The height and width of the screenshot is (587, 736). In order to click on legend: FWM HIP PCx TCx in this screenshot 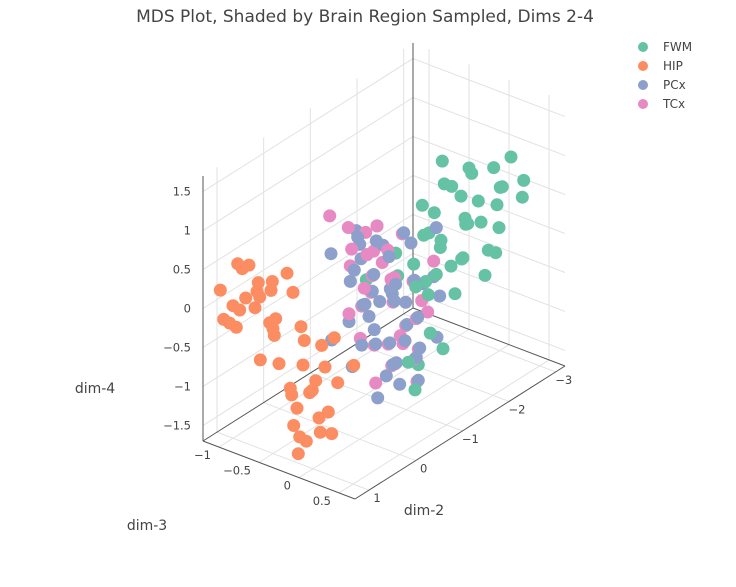, I will do `click(665, 75)`.